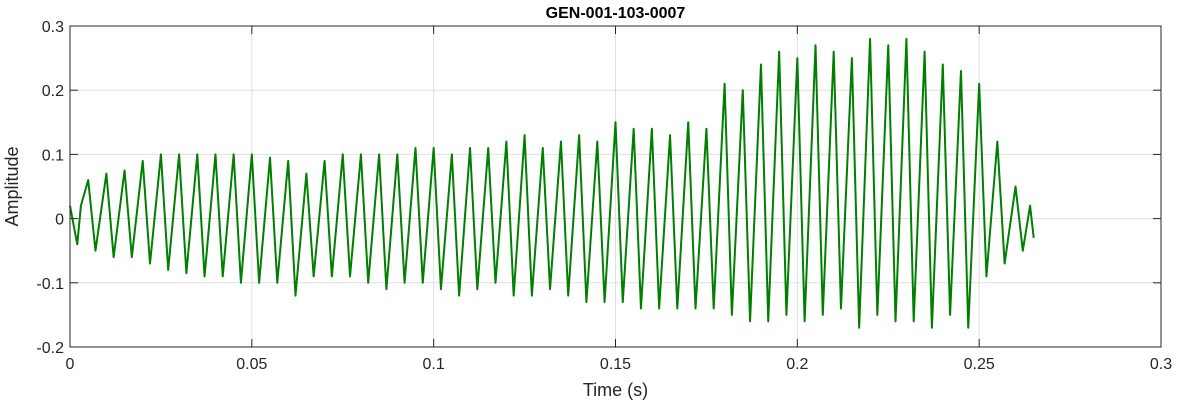  What do you see at coordinates (979, 364) in the screenshot?
I see `x-tick-label: 0.25` at bounding box center [979, 364].